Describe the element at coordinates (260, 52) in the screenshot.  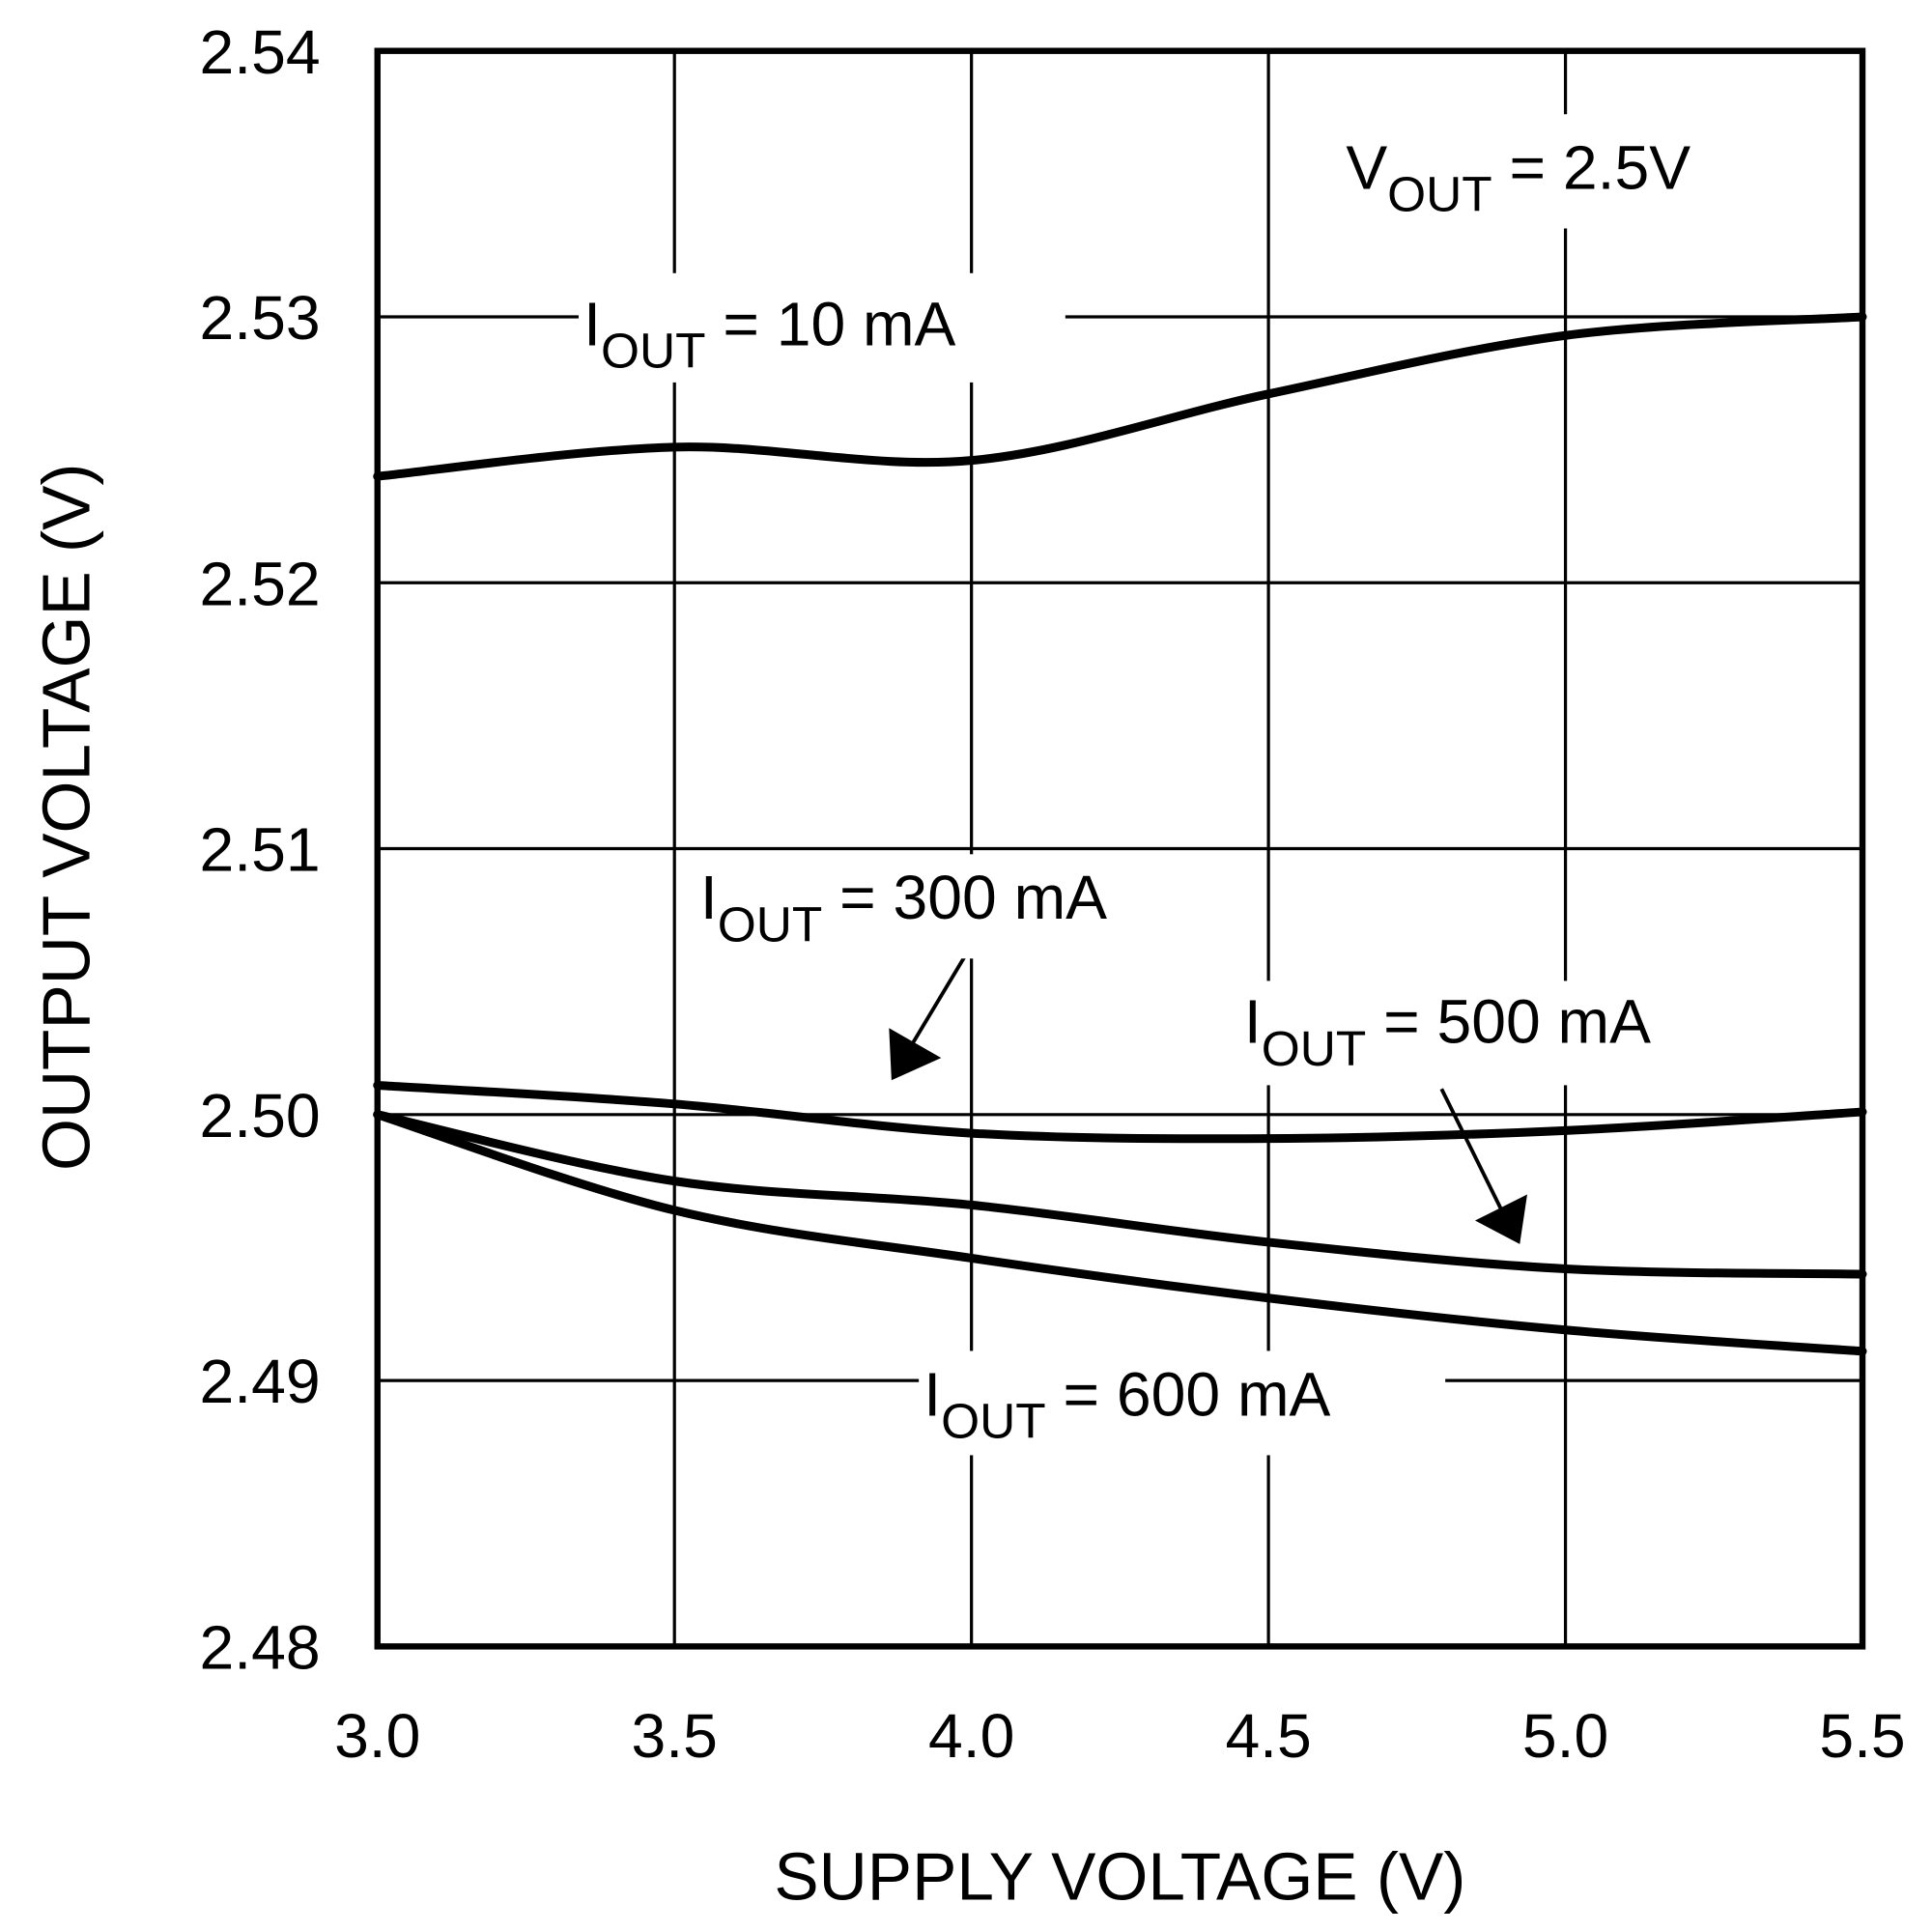
I see `y-tick-label: 2.54` at that location.